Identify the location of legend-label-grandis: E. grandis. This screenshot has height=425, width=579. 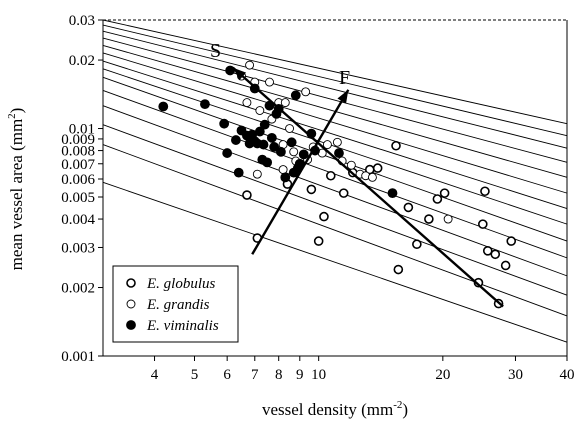
(178, 305).